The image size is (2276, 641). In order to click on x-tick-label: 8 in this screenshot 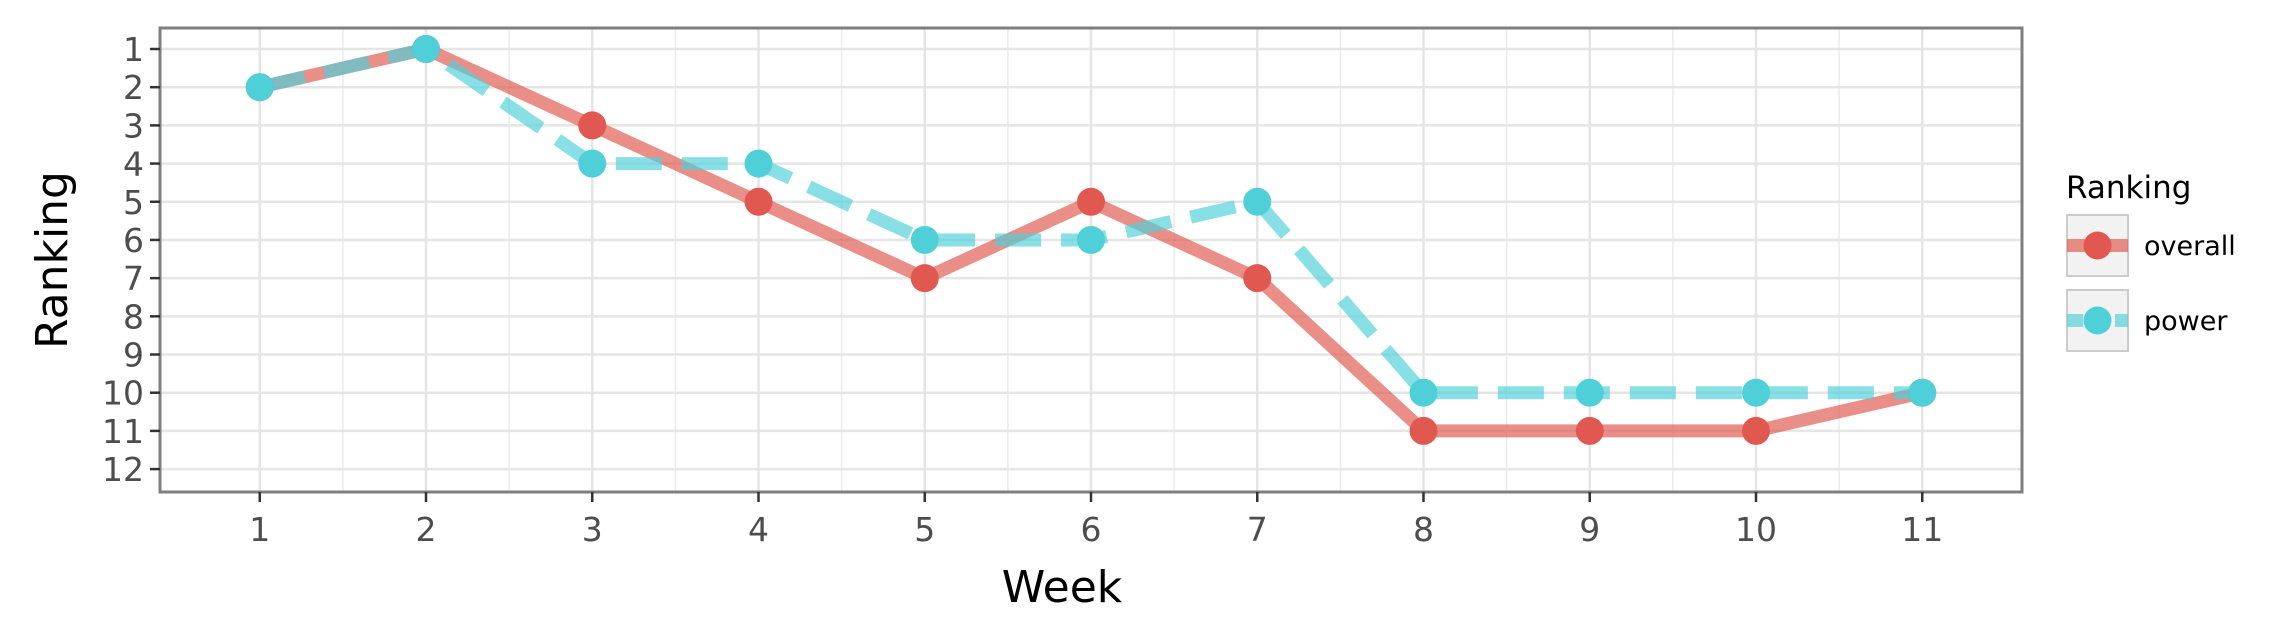, I will do `click(1423, 529)`.